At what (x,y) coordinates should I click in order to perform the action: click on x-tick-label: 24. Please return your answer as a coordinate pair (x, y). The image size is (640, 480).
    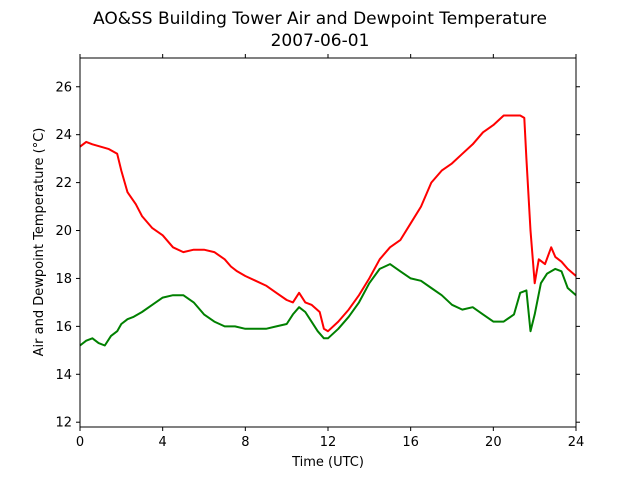
    Looking at the image, I should click on (576, 442).